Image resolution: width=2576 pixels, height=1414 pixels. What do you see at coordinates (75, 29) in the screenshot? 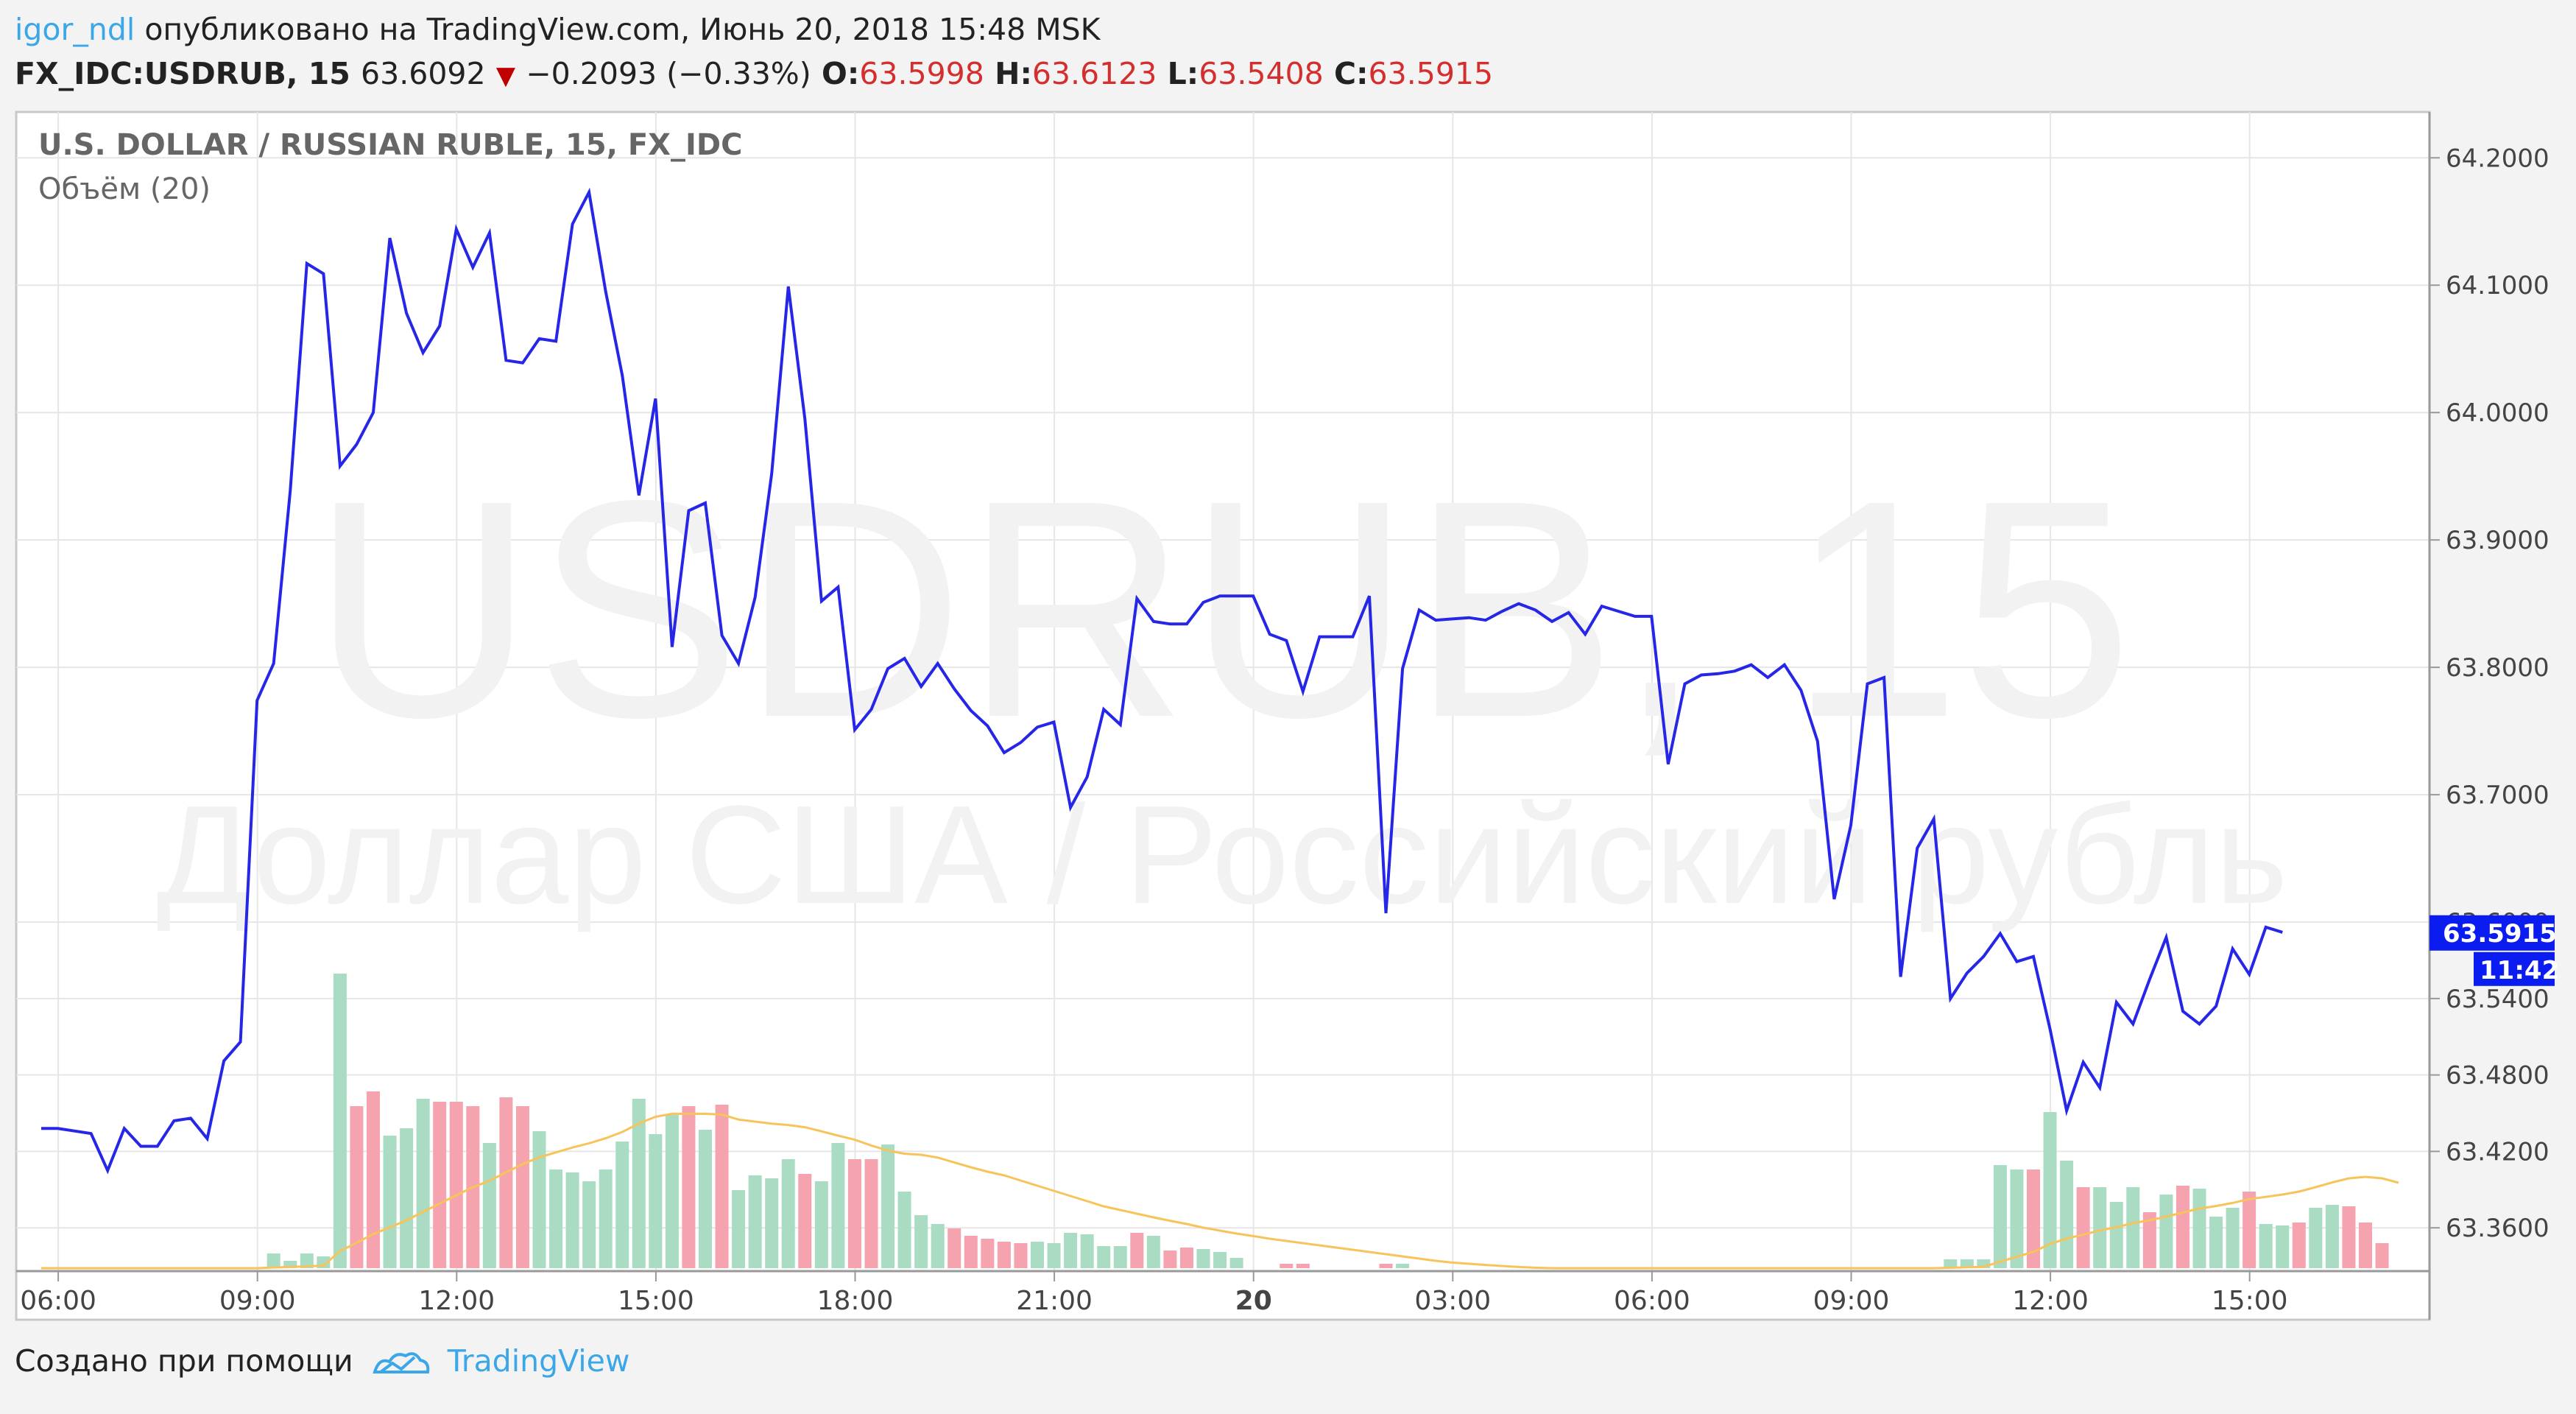
I see `author-link: igor_ndl` at bounding box center [75, 29].